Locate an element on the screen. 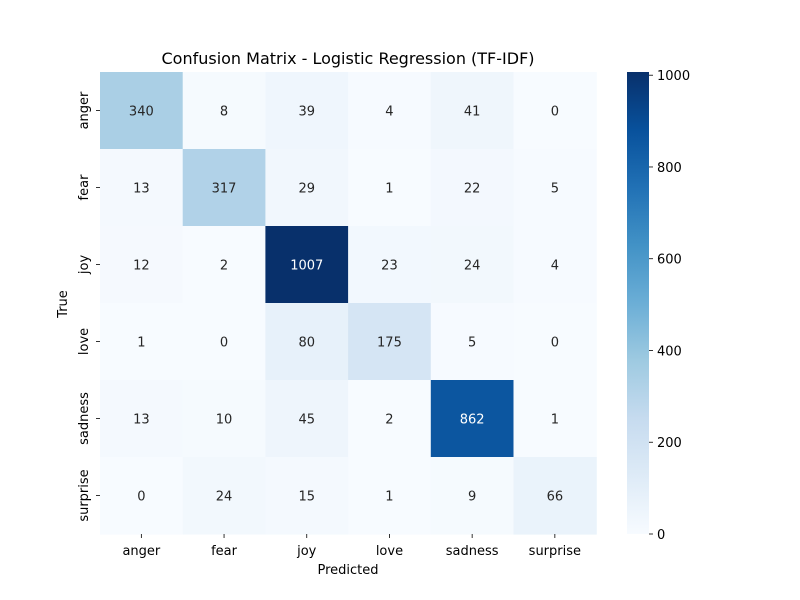  x-tick-label: anger is located at coordinates (141, 551).